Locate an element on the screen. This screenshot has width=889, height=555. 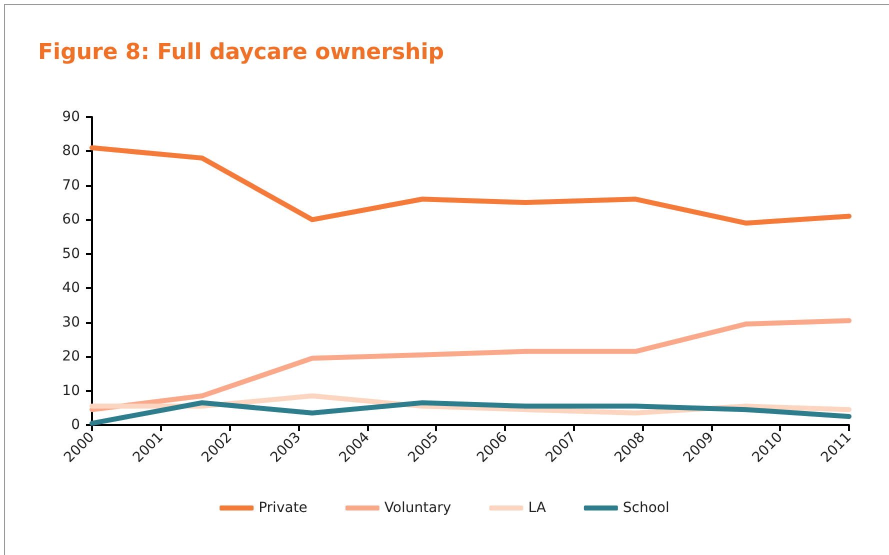
legend-label: Voluntary is located at coordinates (418, 508).